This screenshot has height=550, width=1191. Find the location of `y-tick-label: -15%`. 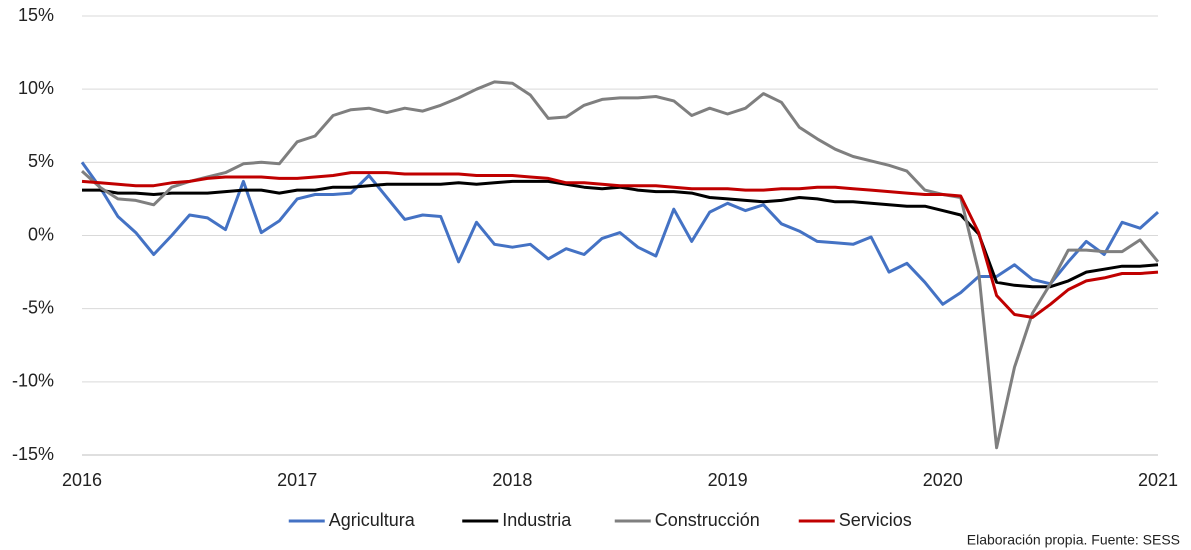

y-tick-label: -15% is located at coordinates (33, 454).